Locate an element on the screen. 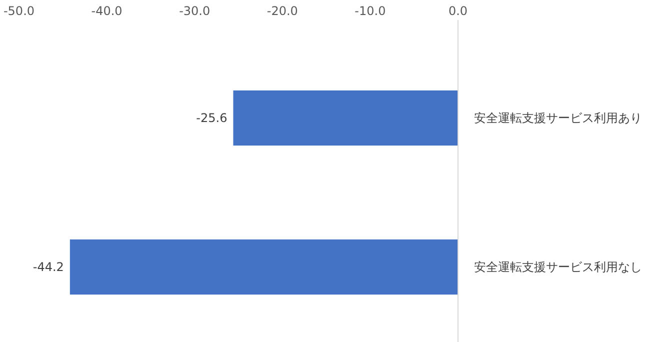 This screenshot has height=342, width=652. data-label: -44.2 is located at coordinates (48, 267).